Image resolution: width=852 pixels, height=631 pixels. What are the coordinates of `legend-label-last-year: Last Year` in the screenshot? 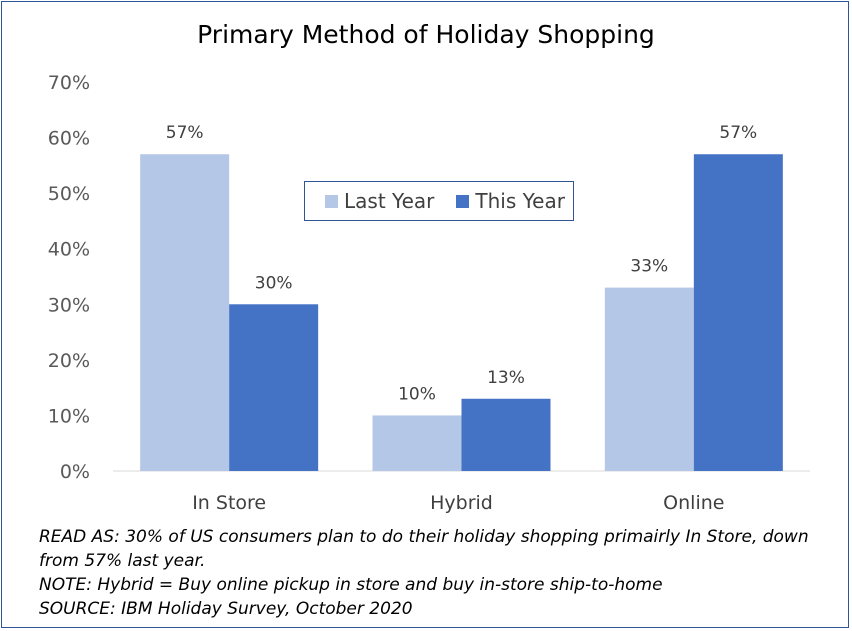 It's located at (389, 201).